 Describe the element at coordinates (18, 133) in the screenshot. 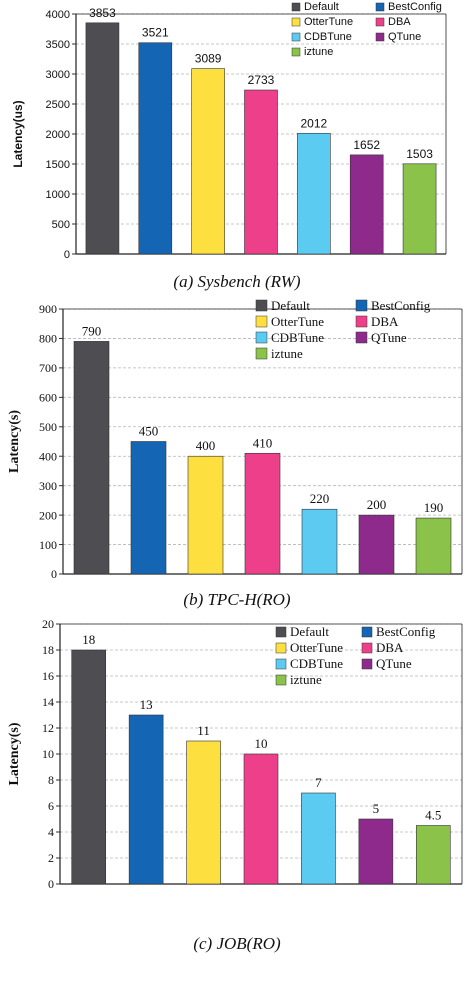

I see `y-axis-label: Latency(us)` at that location.